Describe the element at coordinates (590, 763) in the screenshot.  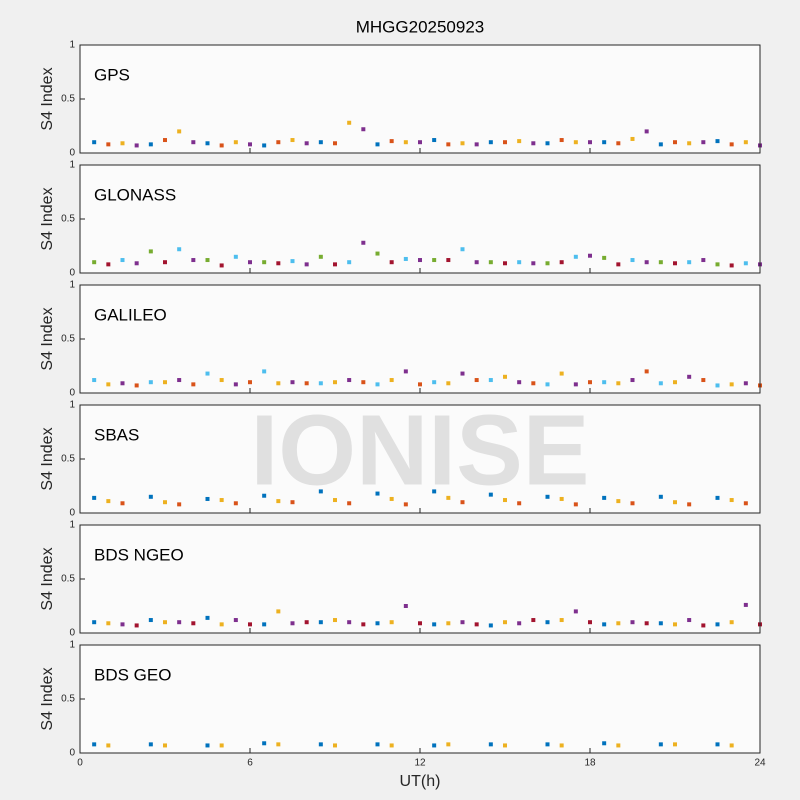
I see `x-tick-label: 18` at that location.